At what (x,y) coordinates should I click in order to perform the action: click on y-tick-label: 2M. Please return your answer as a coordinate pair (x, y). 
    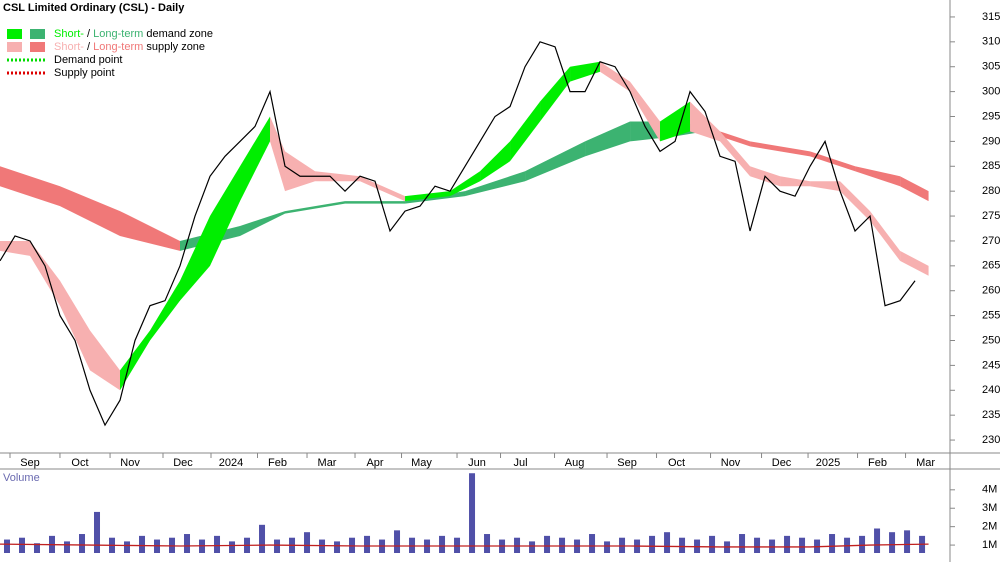
    Looking at the image, I should click on (989, 527).